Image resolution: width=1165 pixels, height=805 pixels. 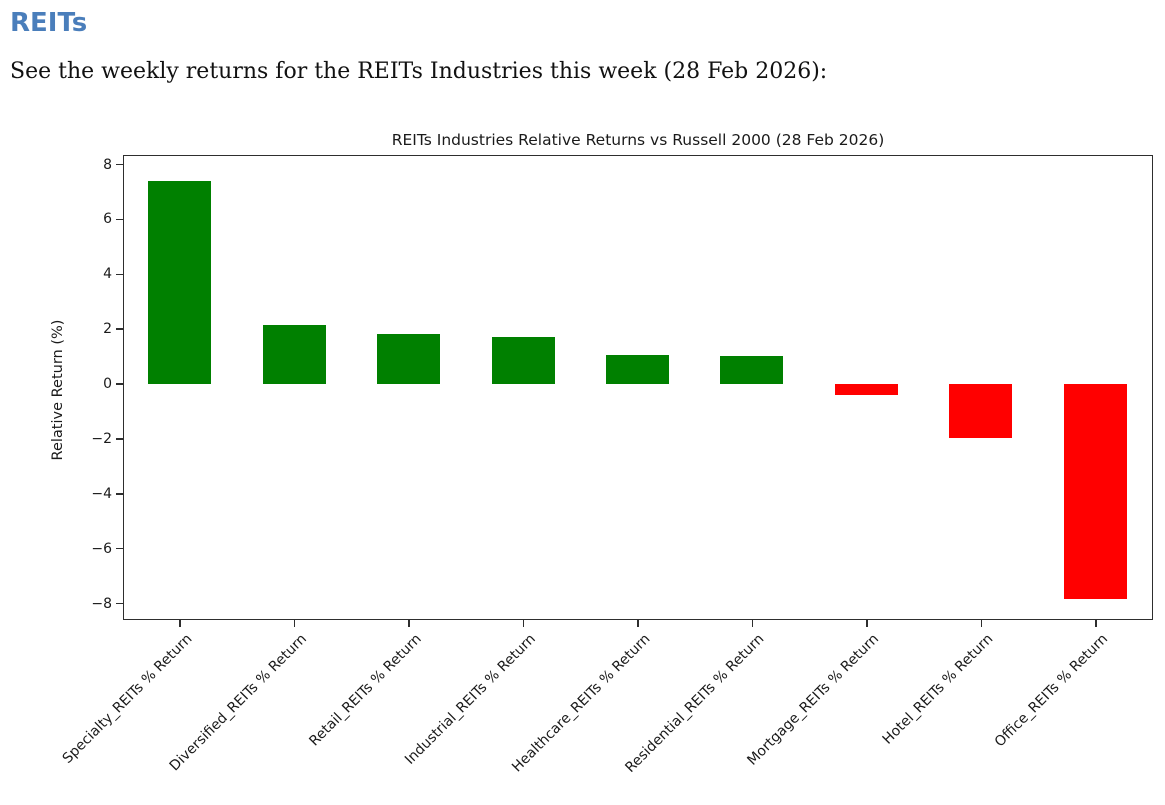 What do you see at coordinates (1051, 690) in the screenshot?
I see `x-tick-label: Office_REITs % Return` at bounding box center [1051, 690].